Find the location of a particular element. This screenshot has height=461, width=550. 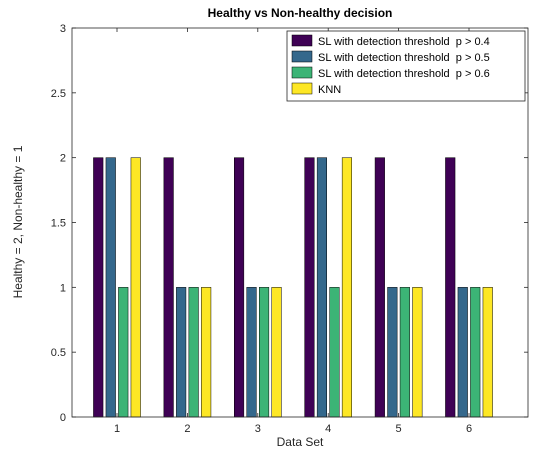

legend-box is located at coordinates (406, 66).